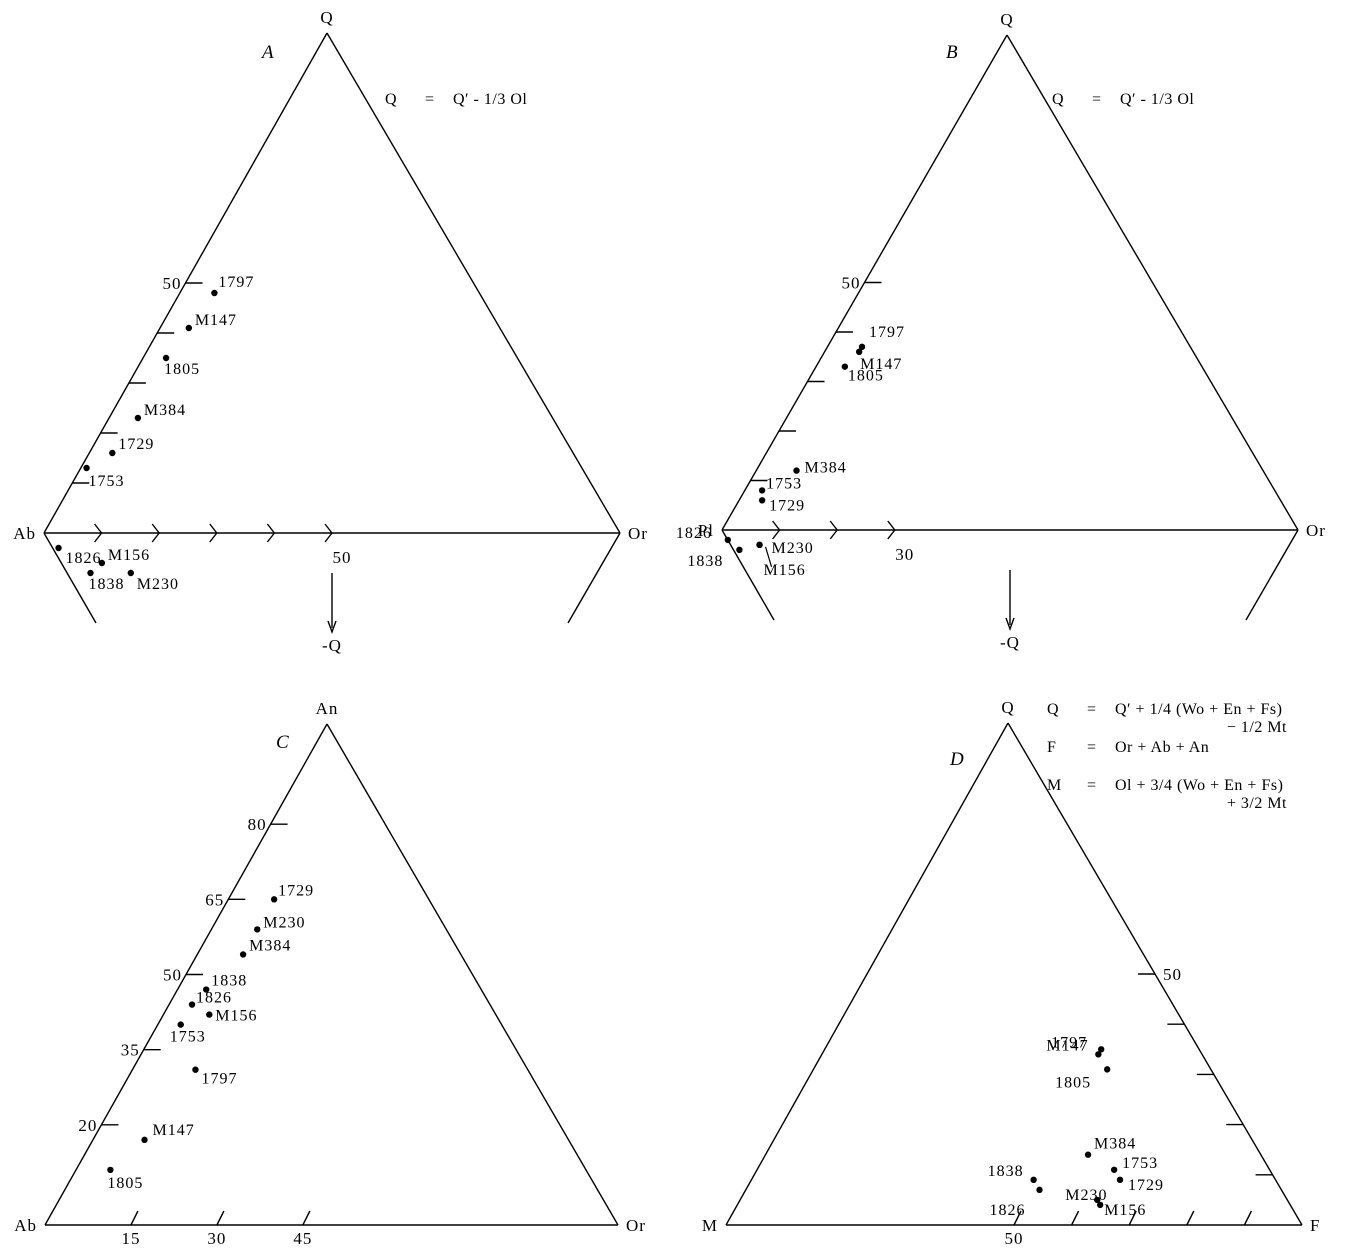 This screenshot has width=1353, height=1254. I want to click on panel-a-base-tick-label: 50, so click(342, 557).